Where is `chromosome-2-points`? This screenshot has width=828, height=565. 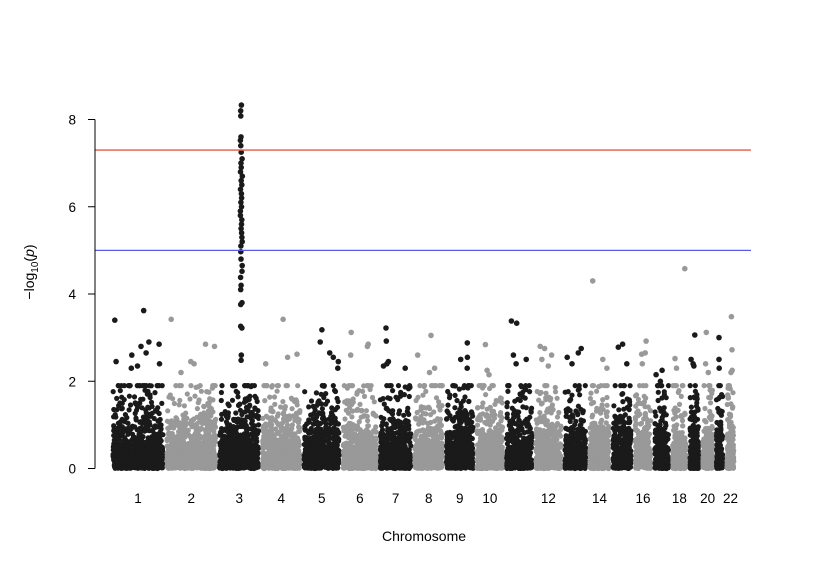
chromosome-2-points is located at coordinates (191, 394).